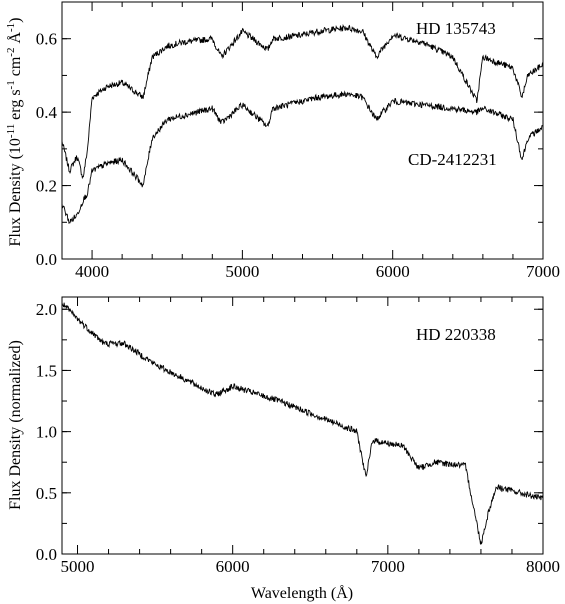 Image resolution: width=565 pixels, height=604 pixels. I want to click on top-x-tick-label: 4000, so click(92, 271).